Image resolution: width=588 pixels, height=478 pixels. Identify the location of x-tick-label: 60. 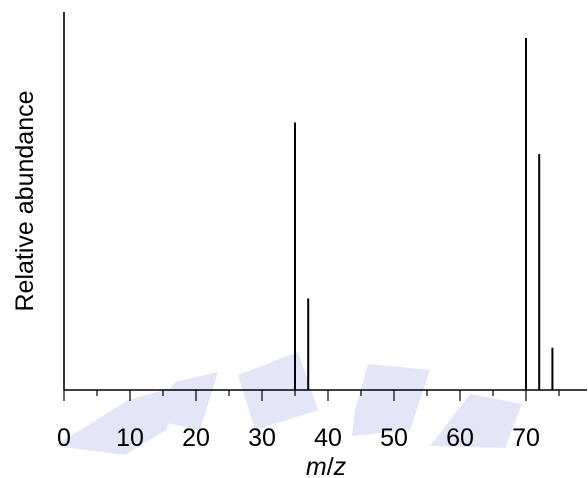
(460, 438).